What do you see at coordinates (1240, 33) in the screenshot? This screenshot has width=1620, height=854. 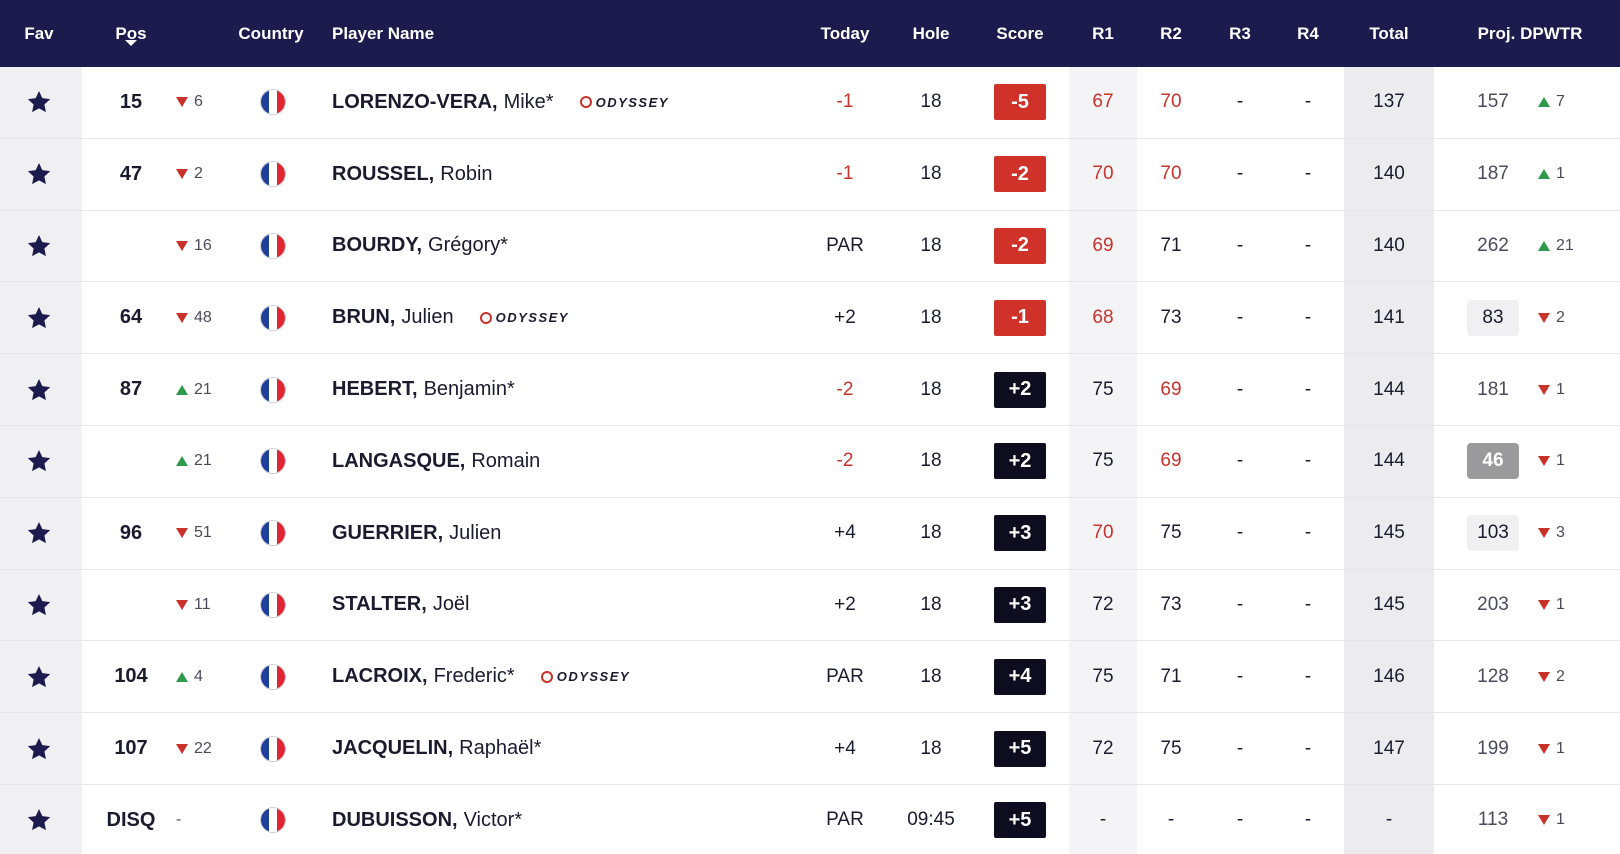 I see `col-r3-header: R3` at bounding box center [1240, 33].